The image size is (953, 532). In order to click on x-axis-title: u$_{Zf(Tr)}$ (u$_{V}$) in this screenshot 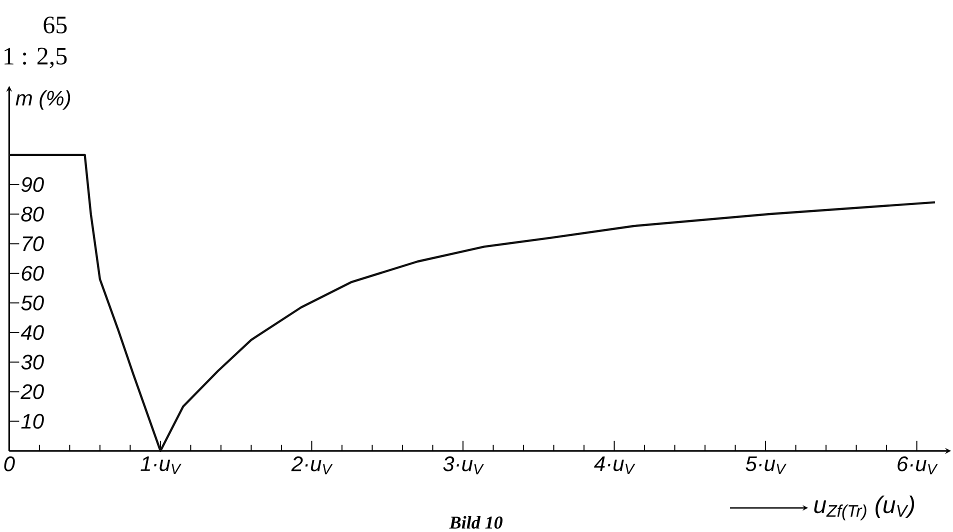, I will do `click(864, 508)`.